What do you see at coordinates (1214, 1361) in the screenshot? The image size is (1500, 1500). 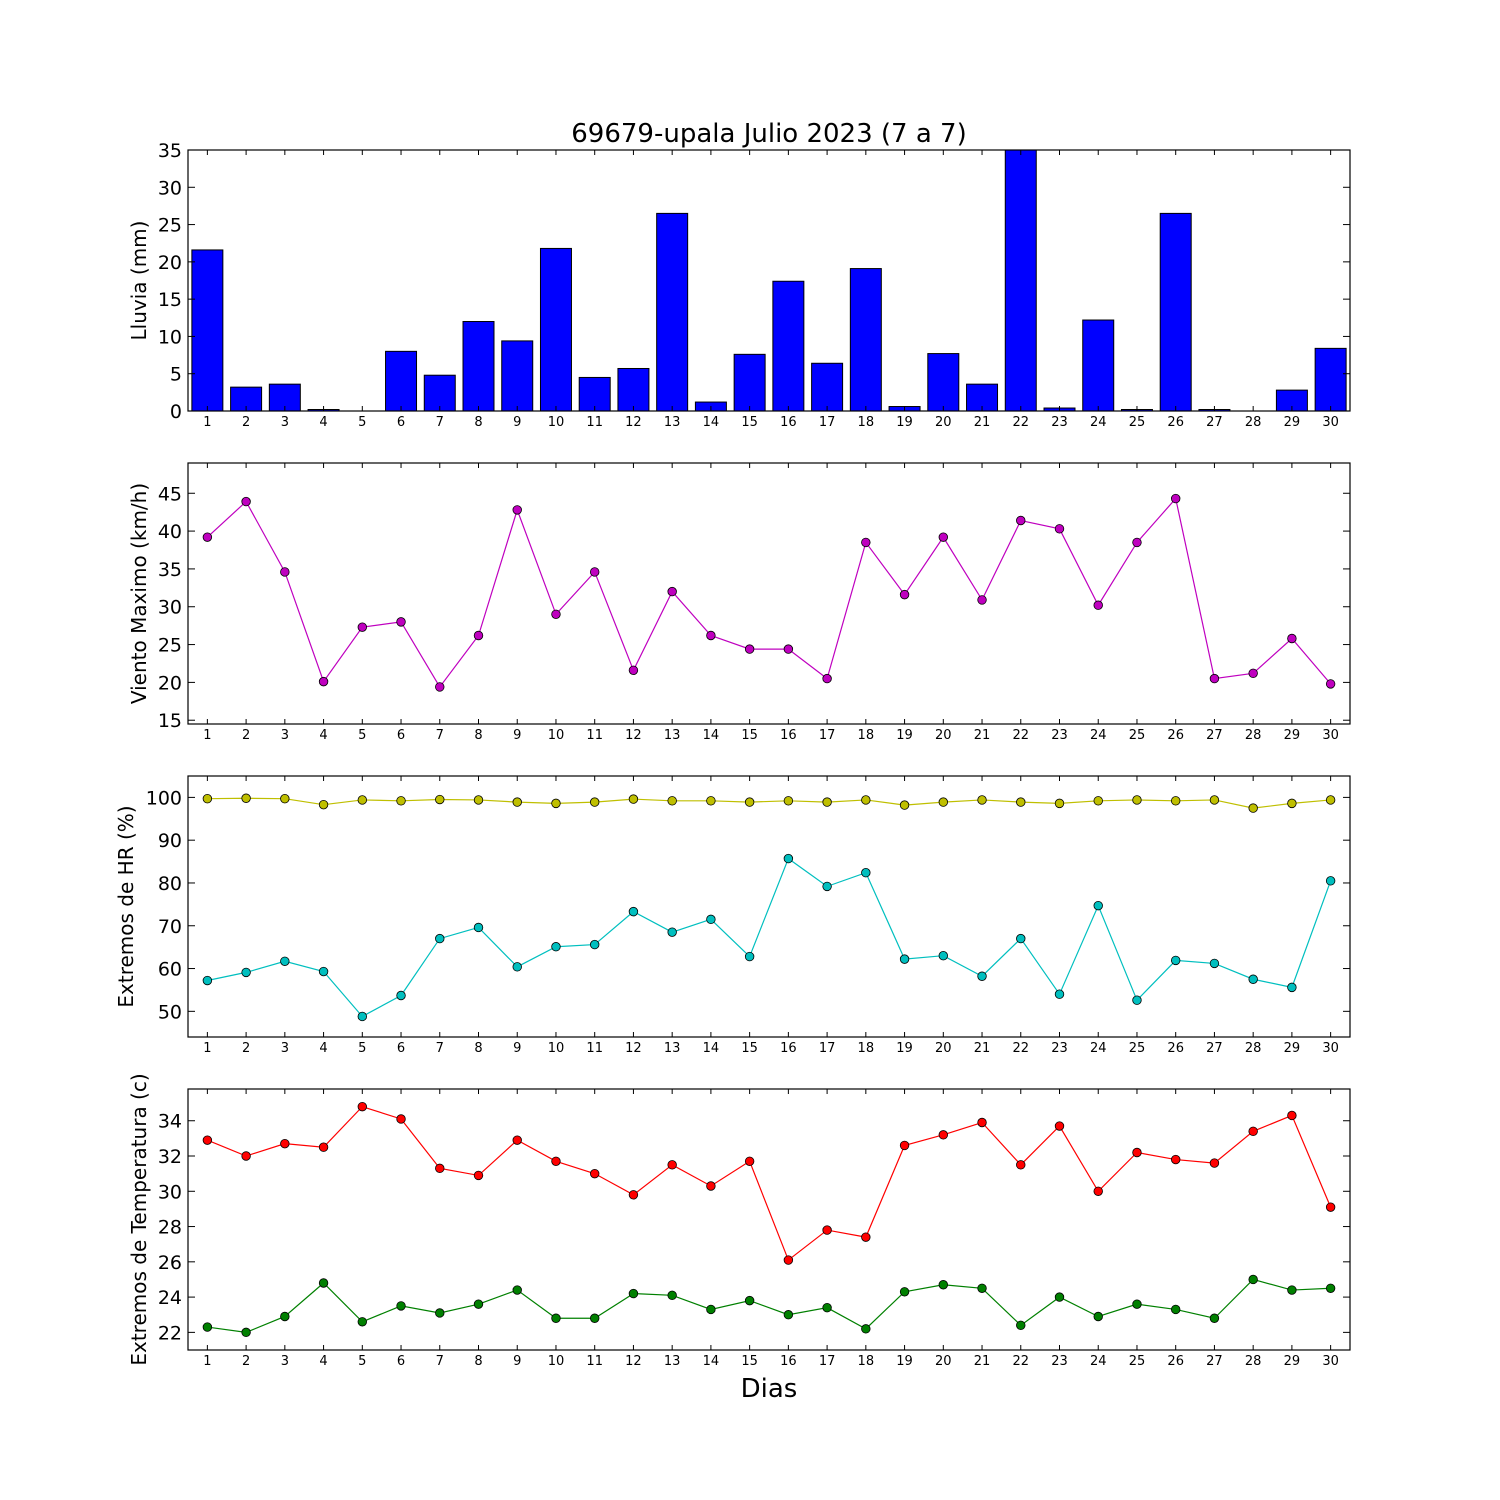 I see `temp-x-tick-label: 27` at bounding box center [1214, 1361].